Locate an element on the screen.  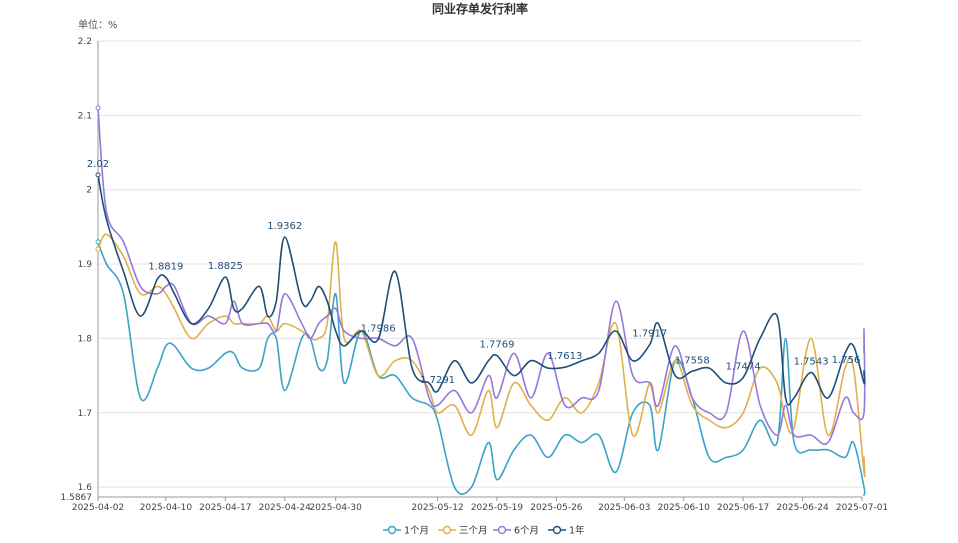
legend-label: 1个月 is located at coordinates (416, 531).